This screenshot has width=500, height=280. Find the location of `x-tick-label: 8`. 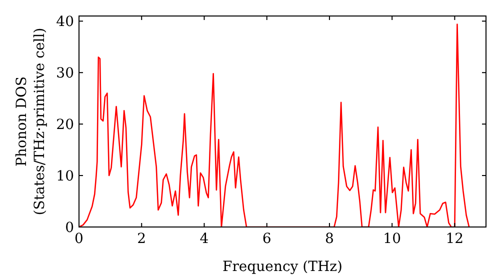

x-tick-label: 8 is located at coordinates (329, 239).